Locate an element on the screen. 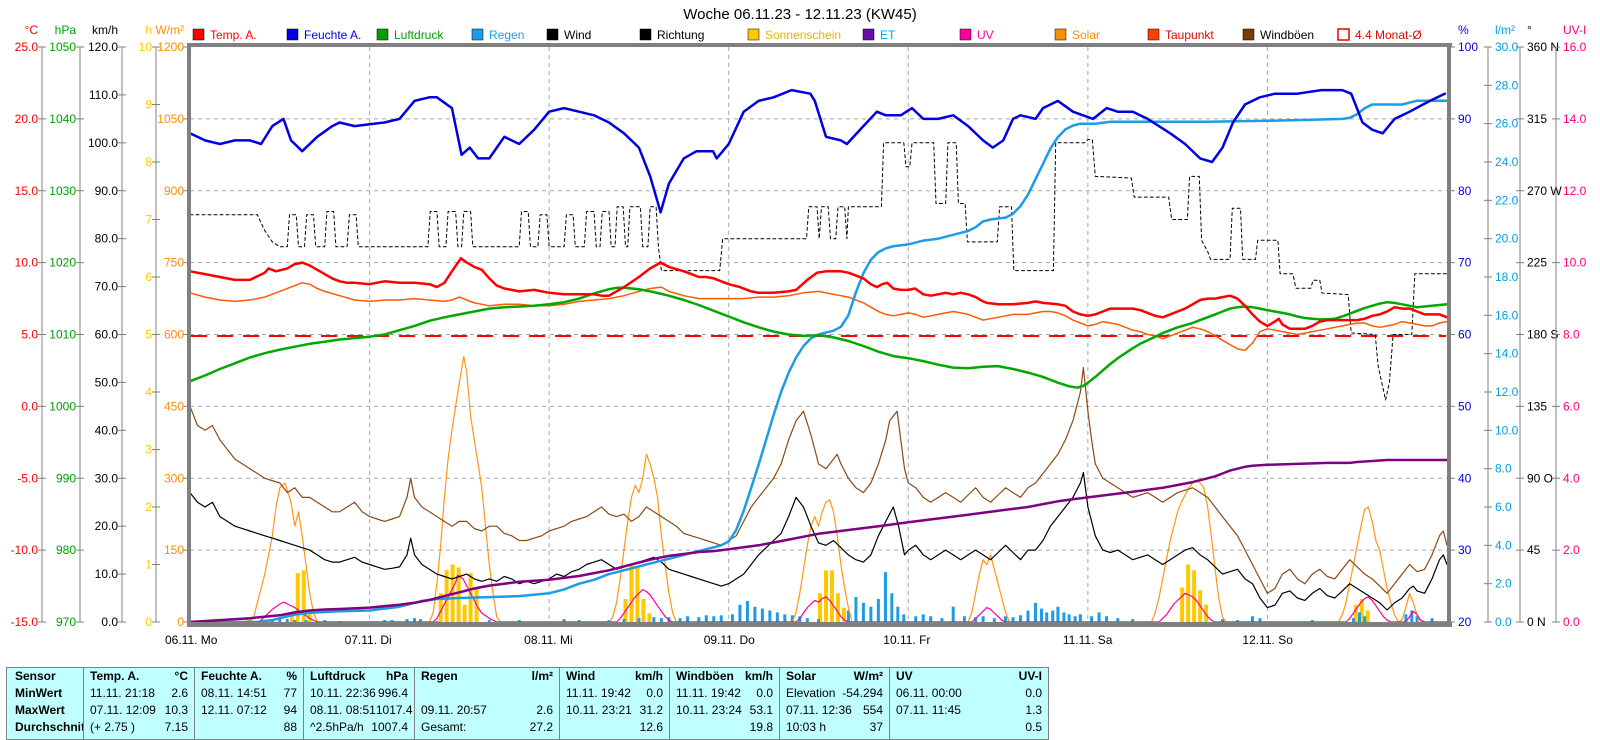 The width and height of the screenshot is (1600, 740). cell-label: Regen is located at coordinates (439, 676).